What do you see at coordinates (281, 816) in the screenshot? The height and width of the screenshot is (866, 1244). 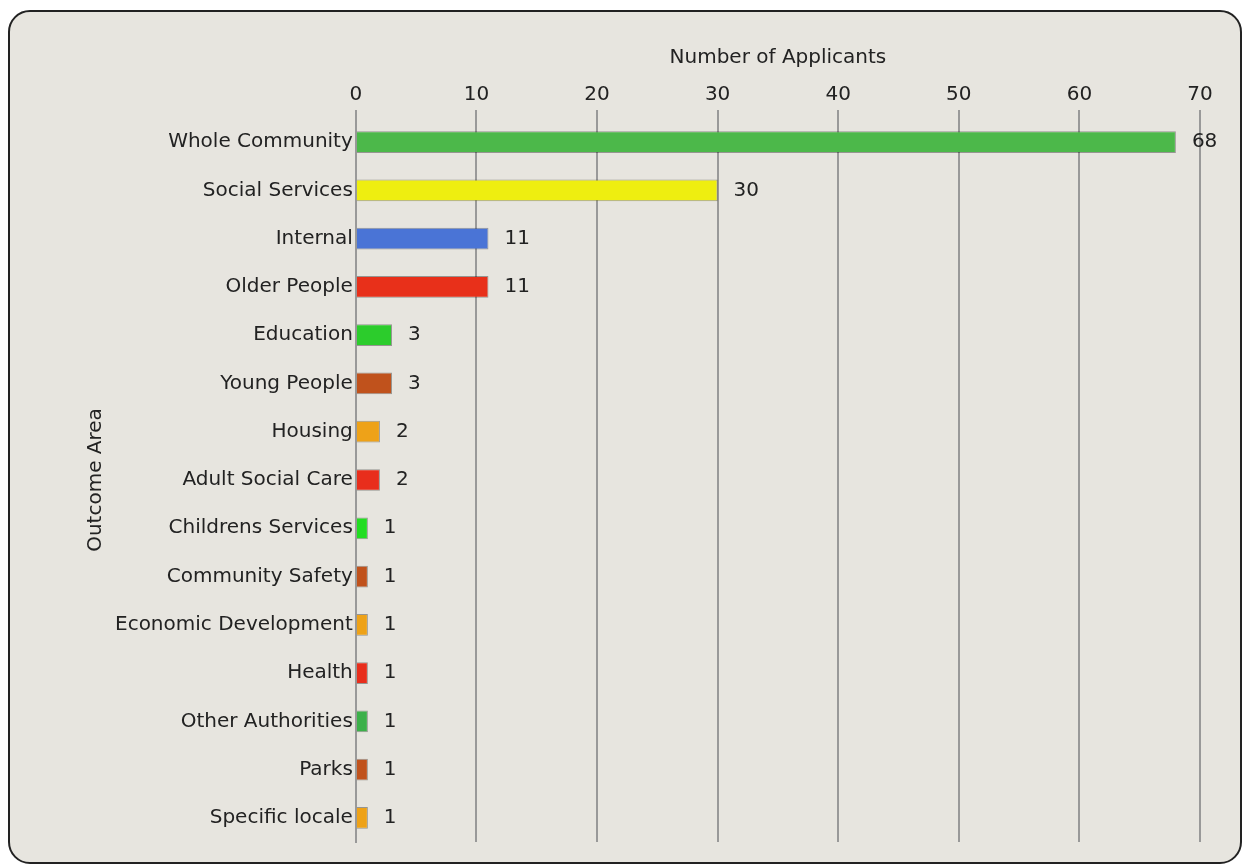 I see `y-tick-label: Specific locale` at bounding box center [281, 816].